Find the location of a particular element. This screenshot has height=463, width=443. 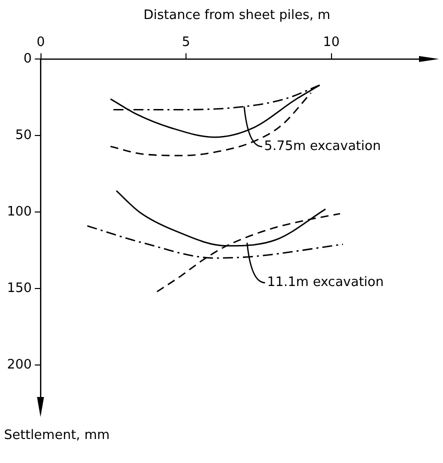

y-tick-label: 50 is located at coordinates (23, 136).